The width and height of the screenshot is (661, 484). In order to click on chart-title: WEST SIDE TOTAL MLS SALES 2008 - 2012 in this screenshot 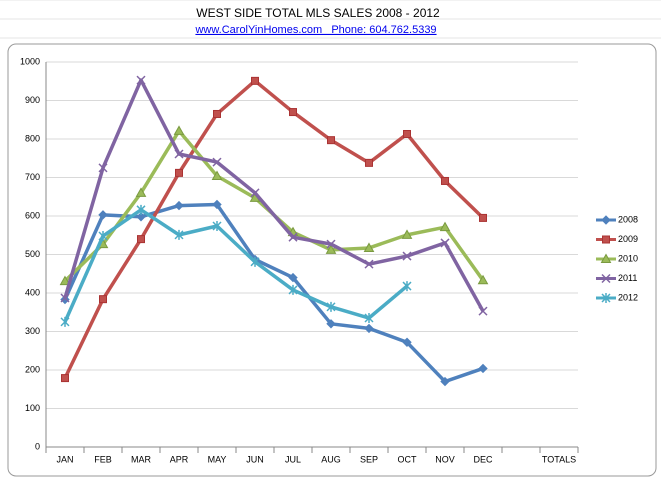, I will do `click(318, 13)`.